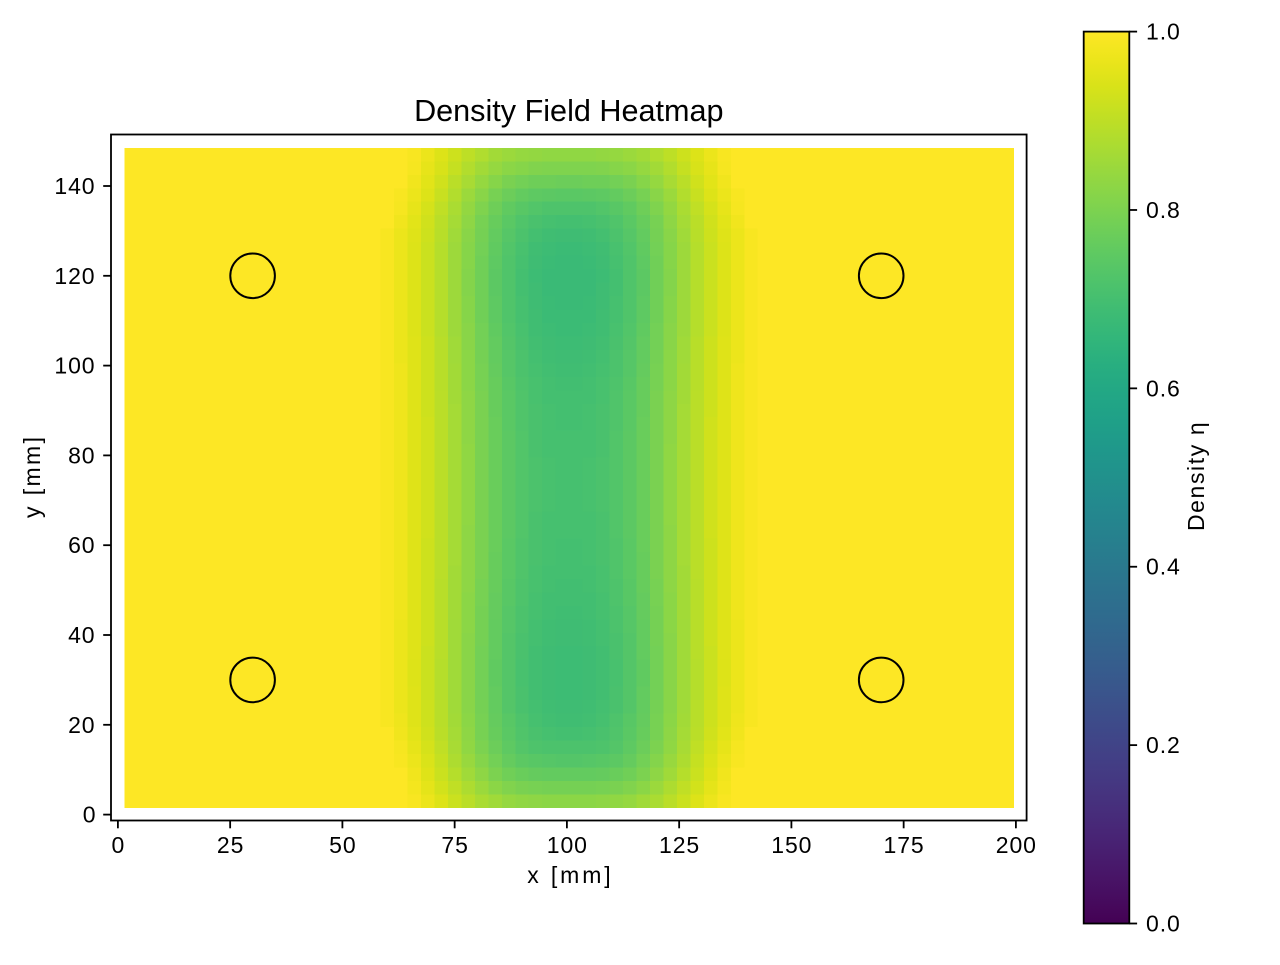  Describe the element at coordinates (81, 545) in the screenshot. I see `svg-text: 60` at that location.